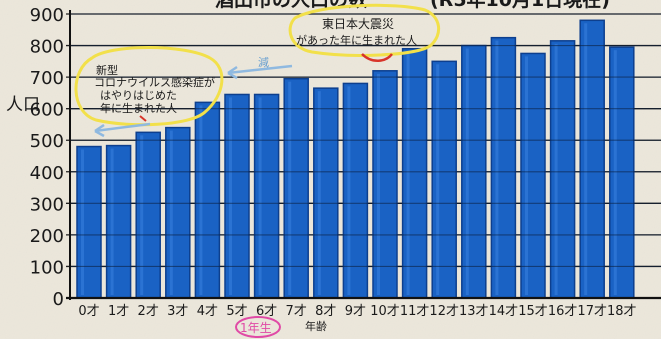 The width and height of the screenshot is (661, 339). What do you see at coordinates (177, 311) in the screenshot?
I see `x-tick-label: 3才` at bounding box center [177, 311].